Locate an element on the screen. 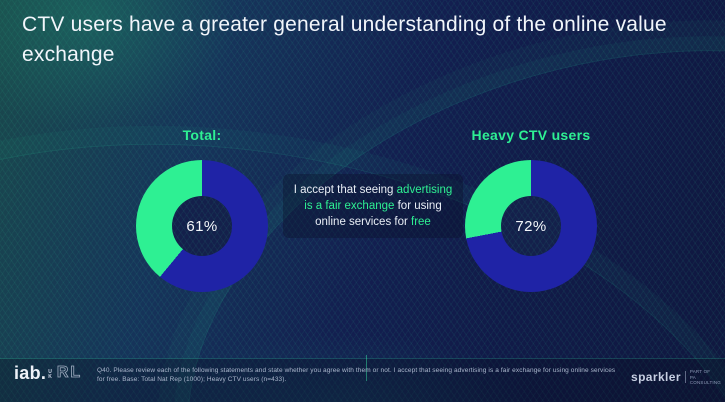 This screenshot has height=402, width=725. donut-center-value-heavy-ctv: 72% is located at coordinates (531, 226).